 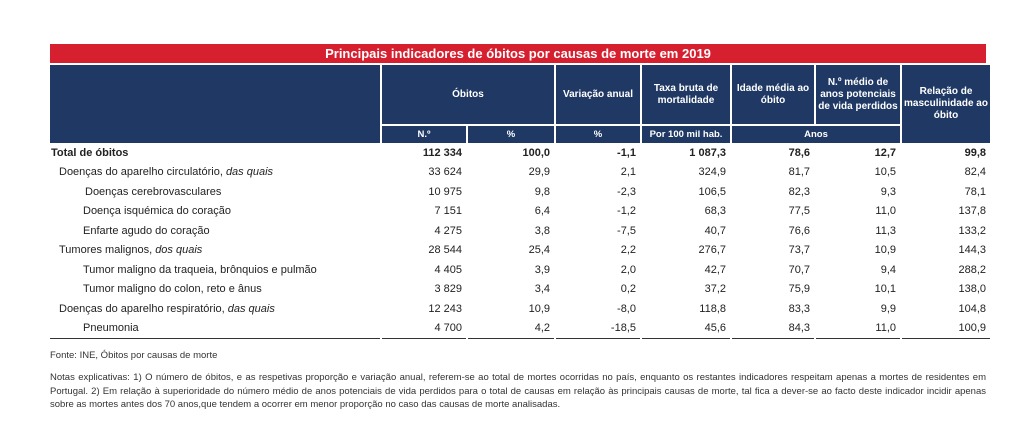 What do you see at coordinates (445, 308) in the screenshot?
I see `cell-n: 12 243` at bounding box center [445, 308].